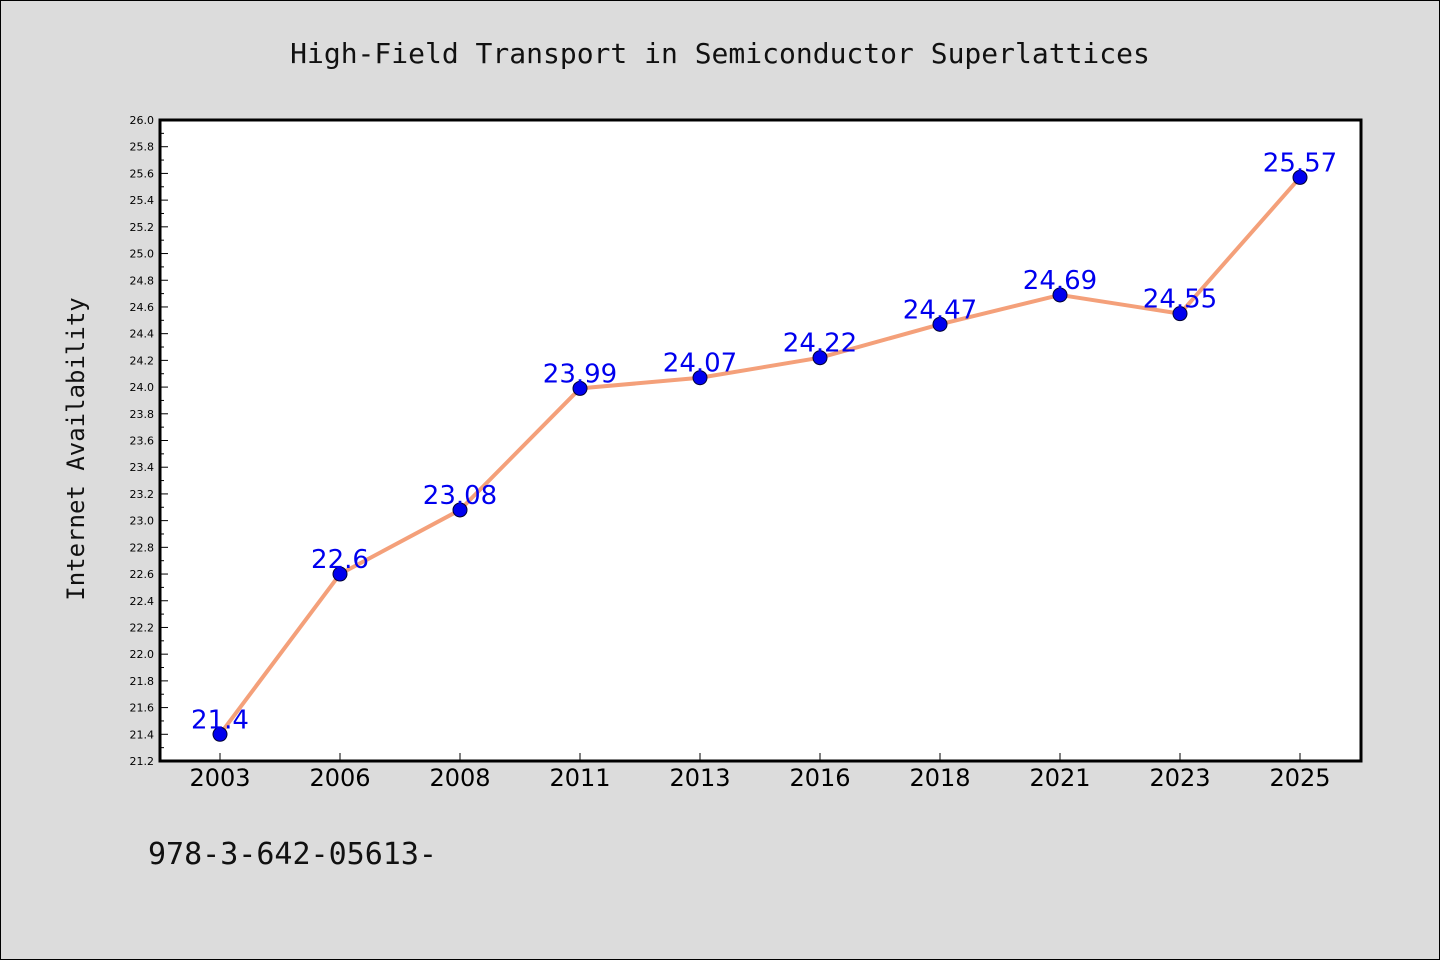 The height and width of the screenshot is (960, 1440). What do you see at coordinates (142, 708) in the screenshot?
I see `y-tick-label: 21.6` at bounding box center [142, 708].